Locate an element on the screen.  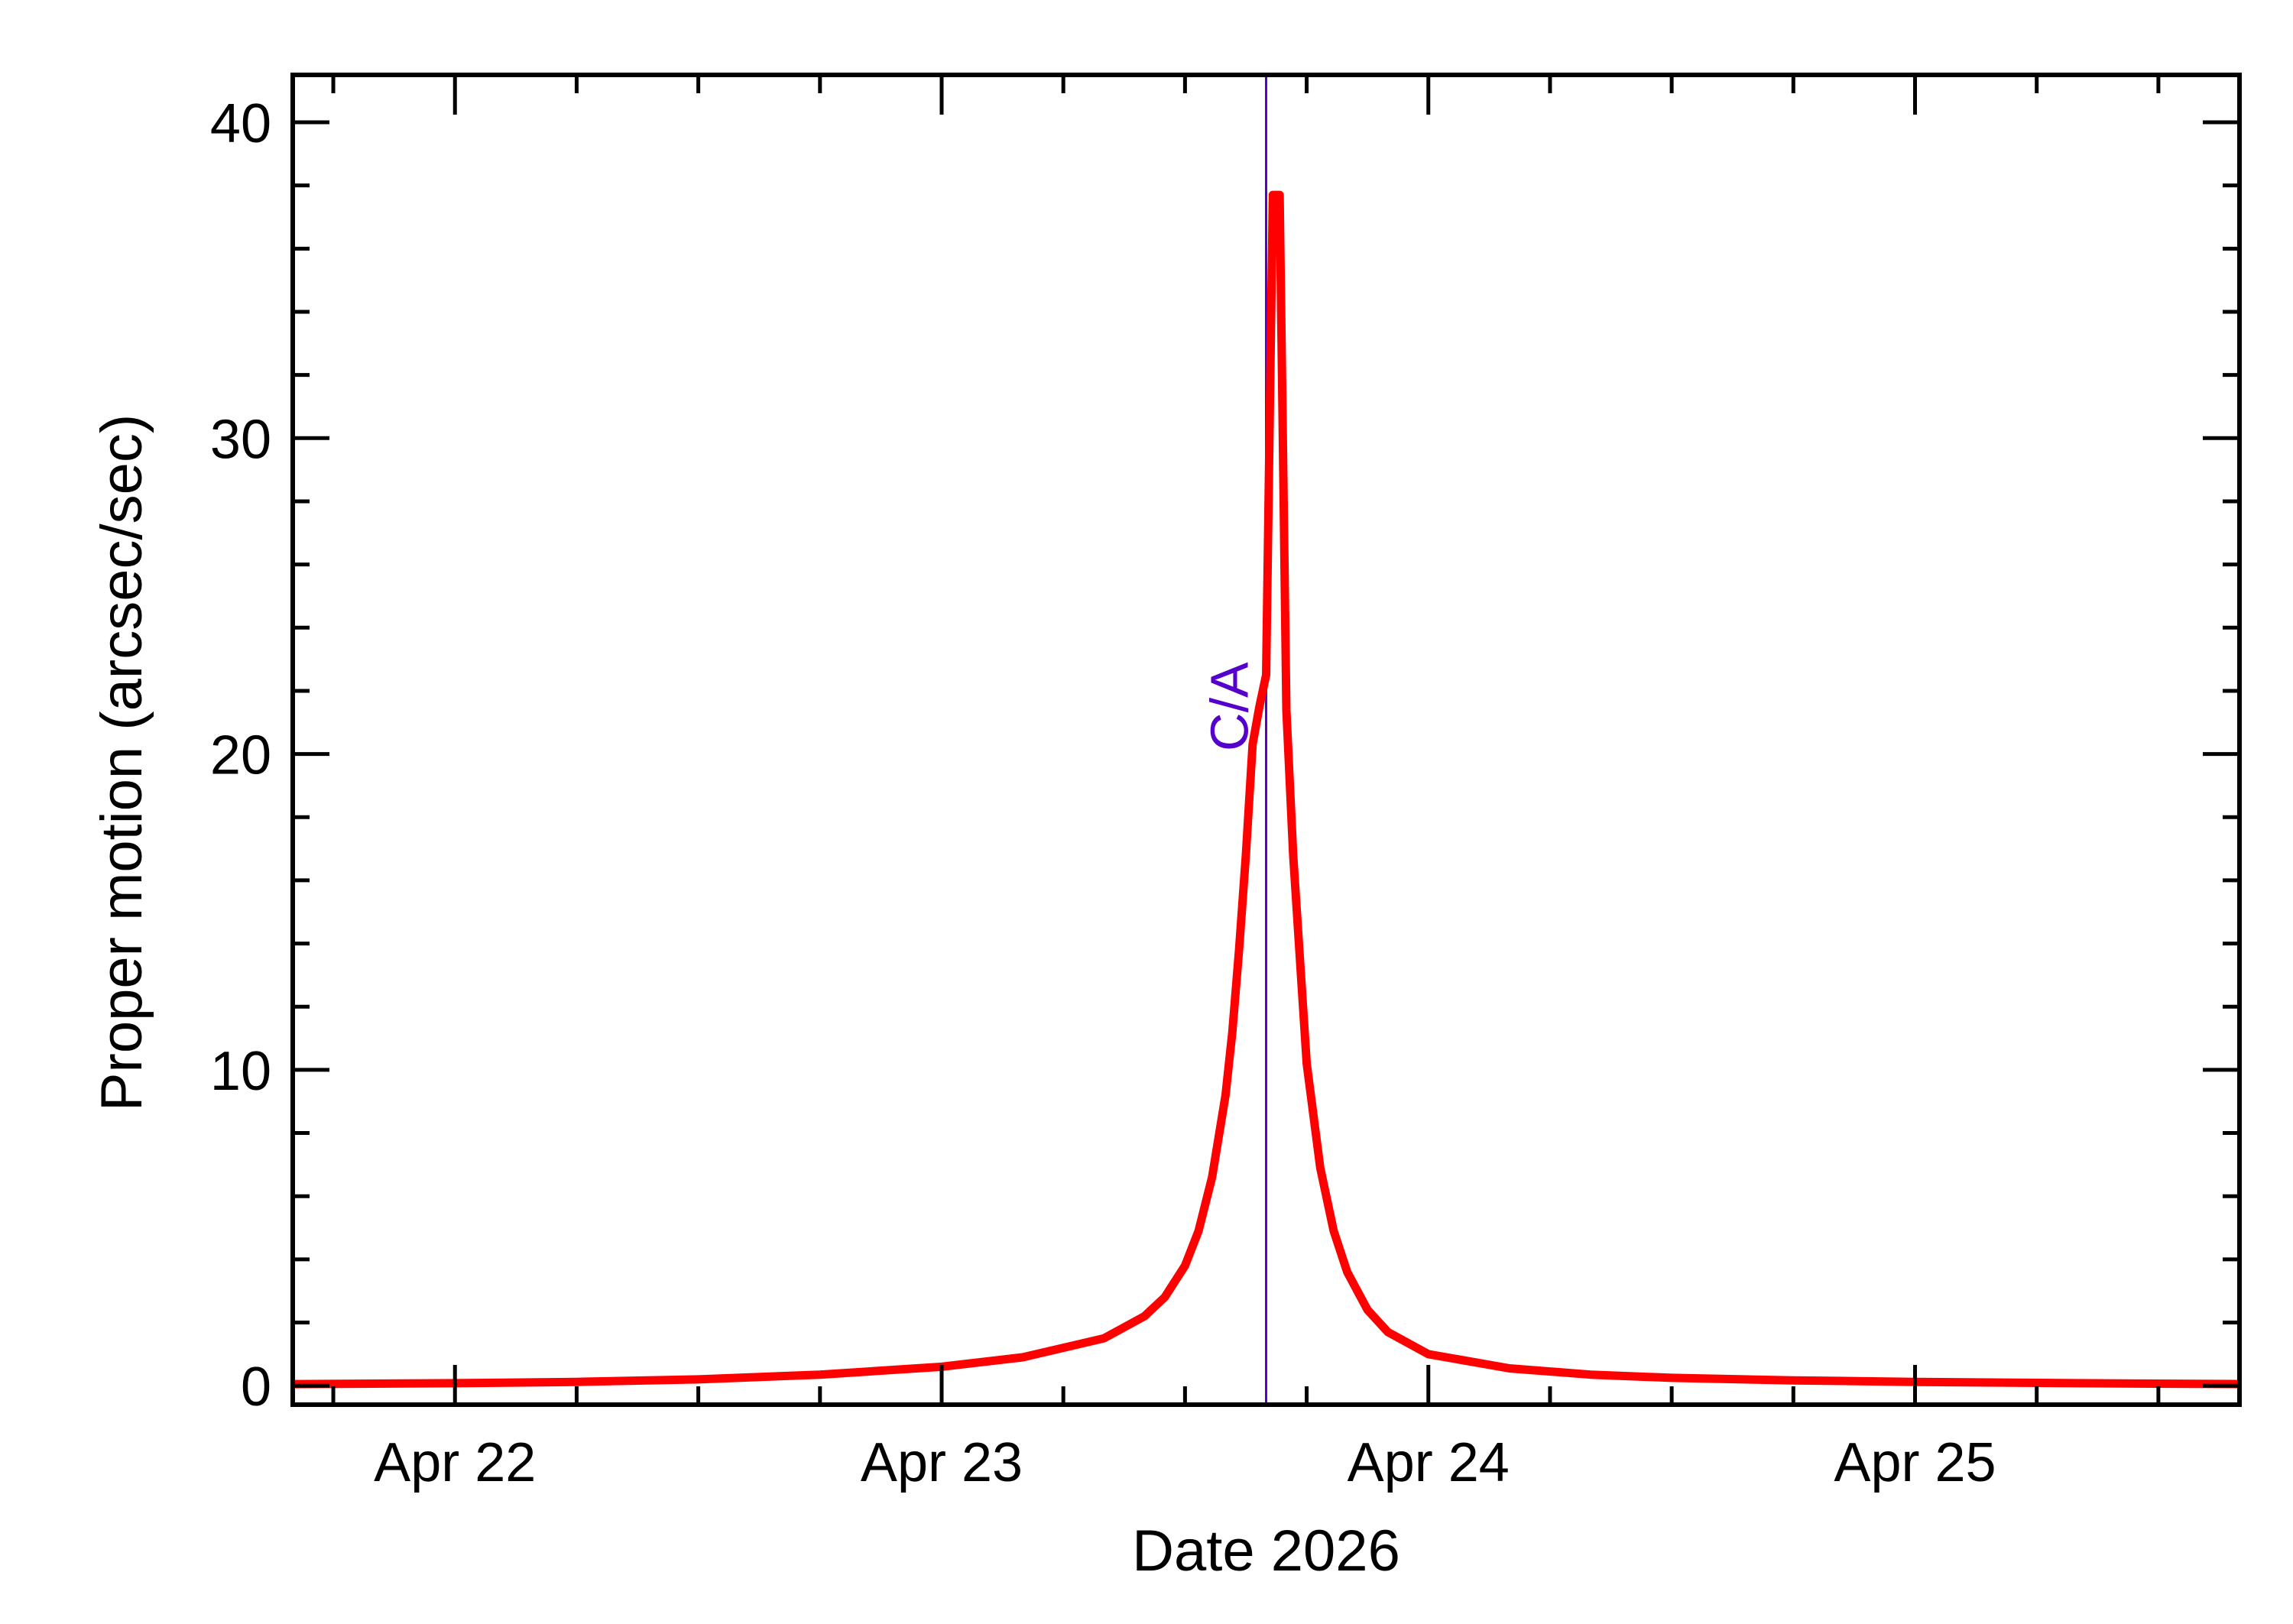
x-tick-label: Apr 23 is located at coordinates (942, 1462).